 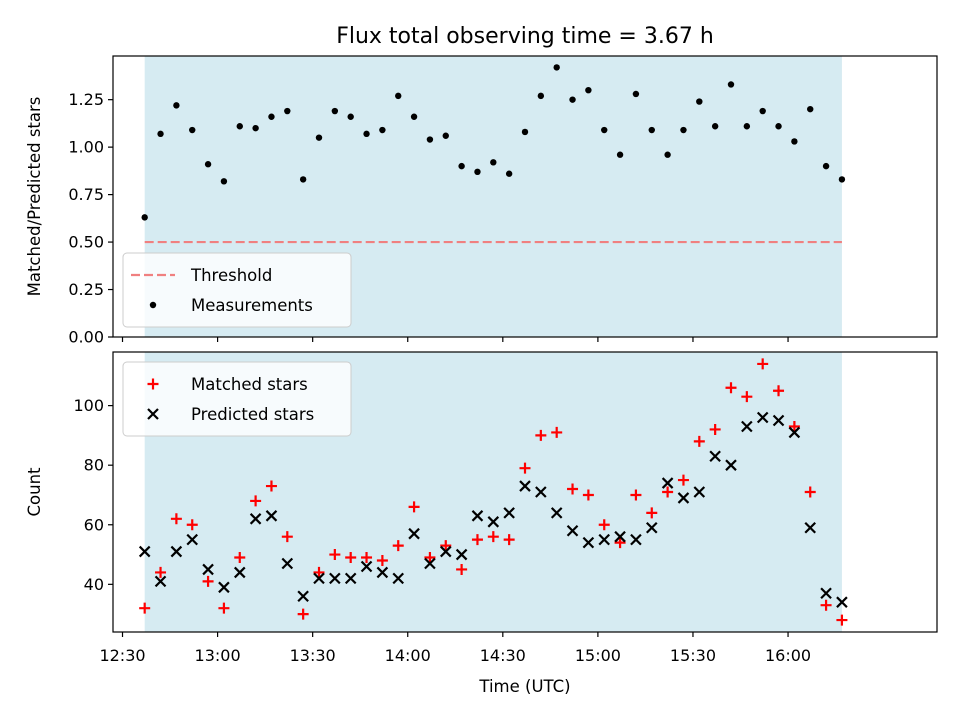 I want to click on y-tick-label: 1.25, so click(x=86, y=99).